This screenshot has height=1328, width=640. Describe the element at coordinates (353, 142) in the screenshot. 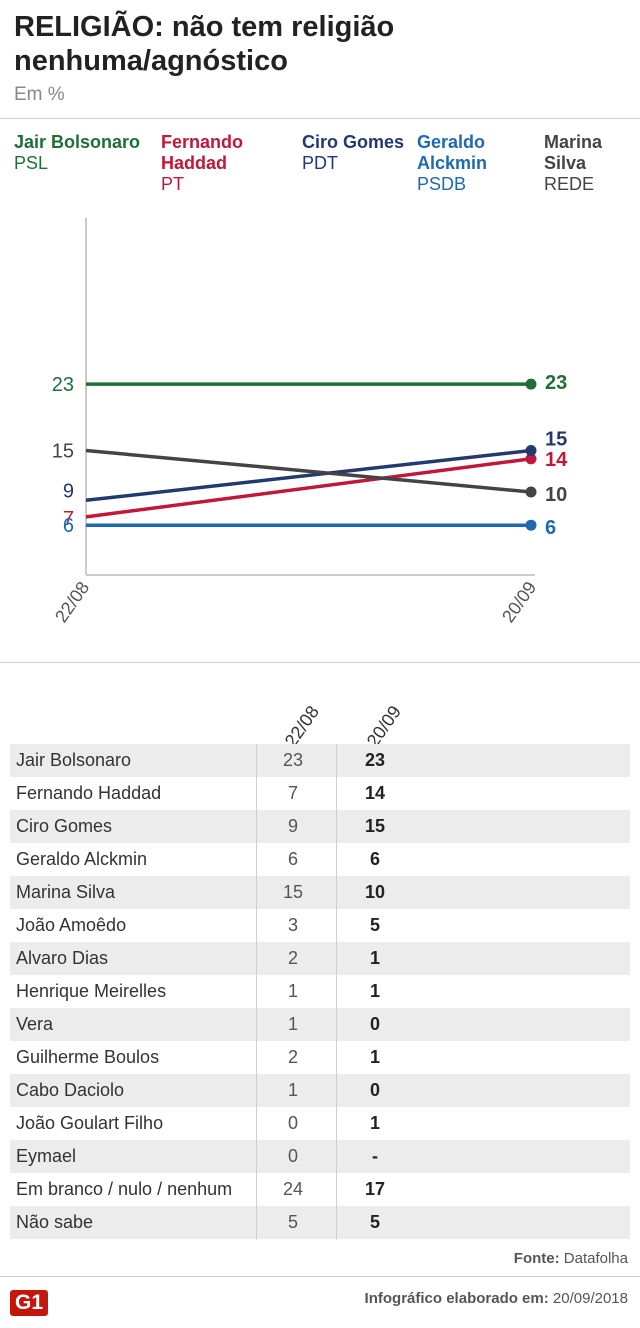

I see `legend-name: Ciro Gomes` at that location.